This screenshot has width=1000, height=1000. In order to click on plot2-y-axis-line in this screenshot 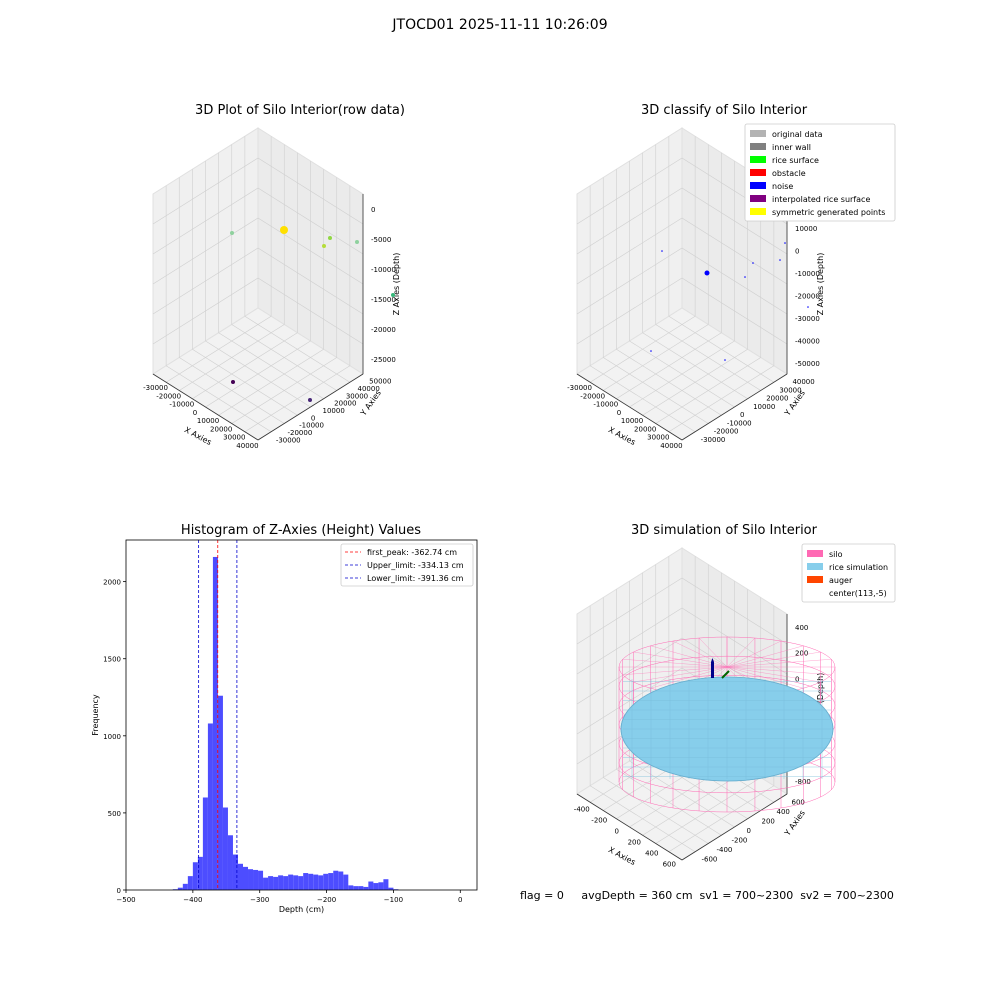, I will do `click(734, 407)`.